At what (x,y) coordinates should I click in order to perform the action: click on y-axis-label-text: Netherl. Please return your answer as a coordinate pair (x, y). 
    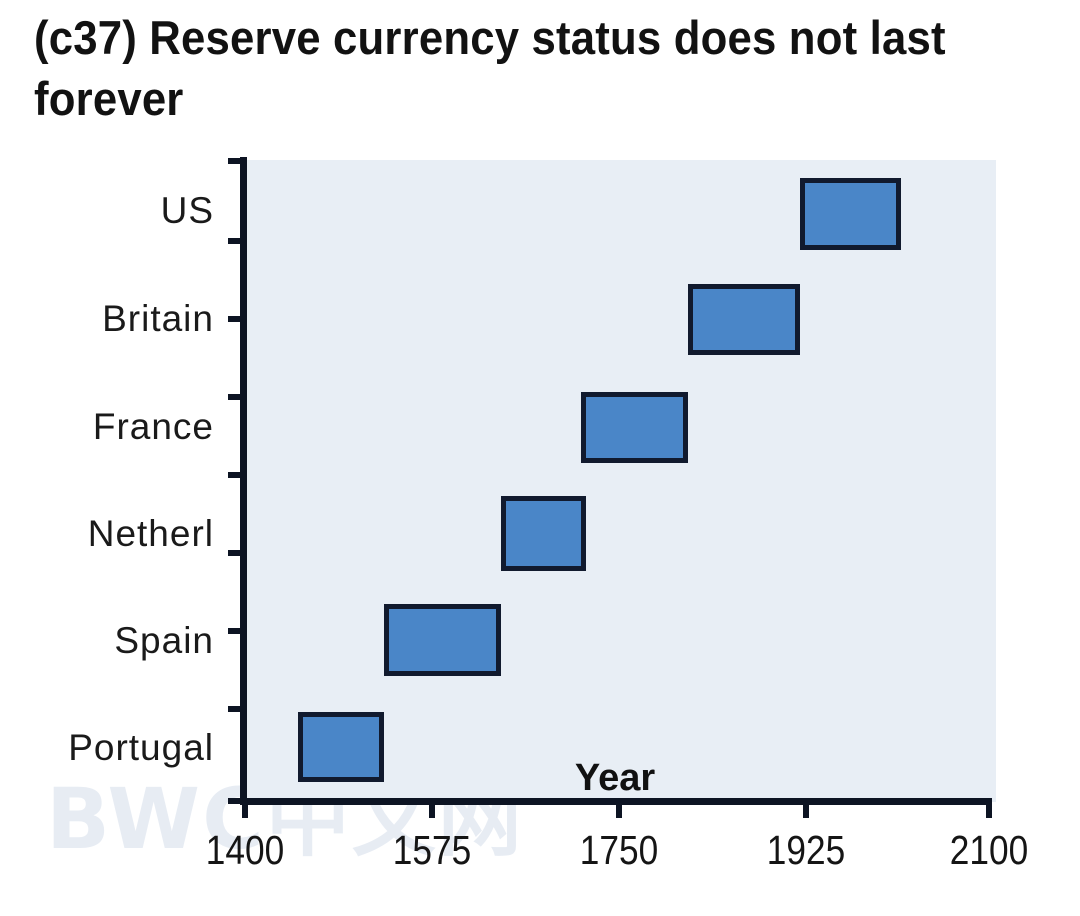
    Looking at the image, I should click on (150, 533).